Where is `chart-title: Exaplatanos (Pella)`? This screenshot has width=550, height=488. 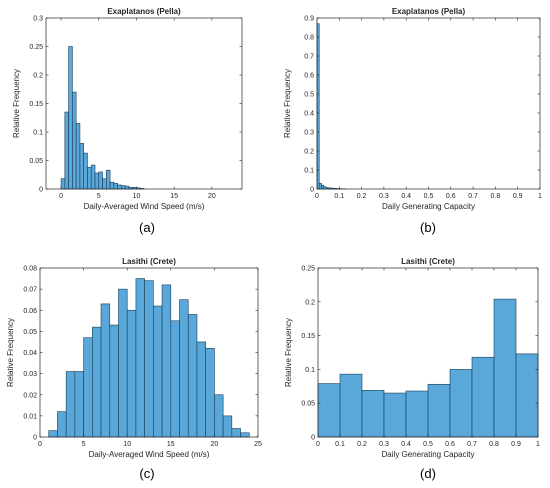
chart-title: Exaplatanos (Pella) is located at coordinates (429, 11).